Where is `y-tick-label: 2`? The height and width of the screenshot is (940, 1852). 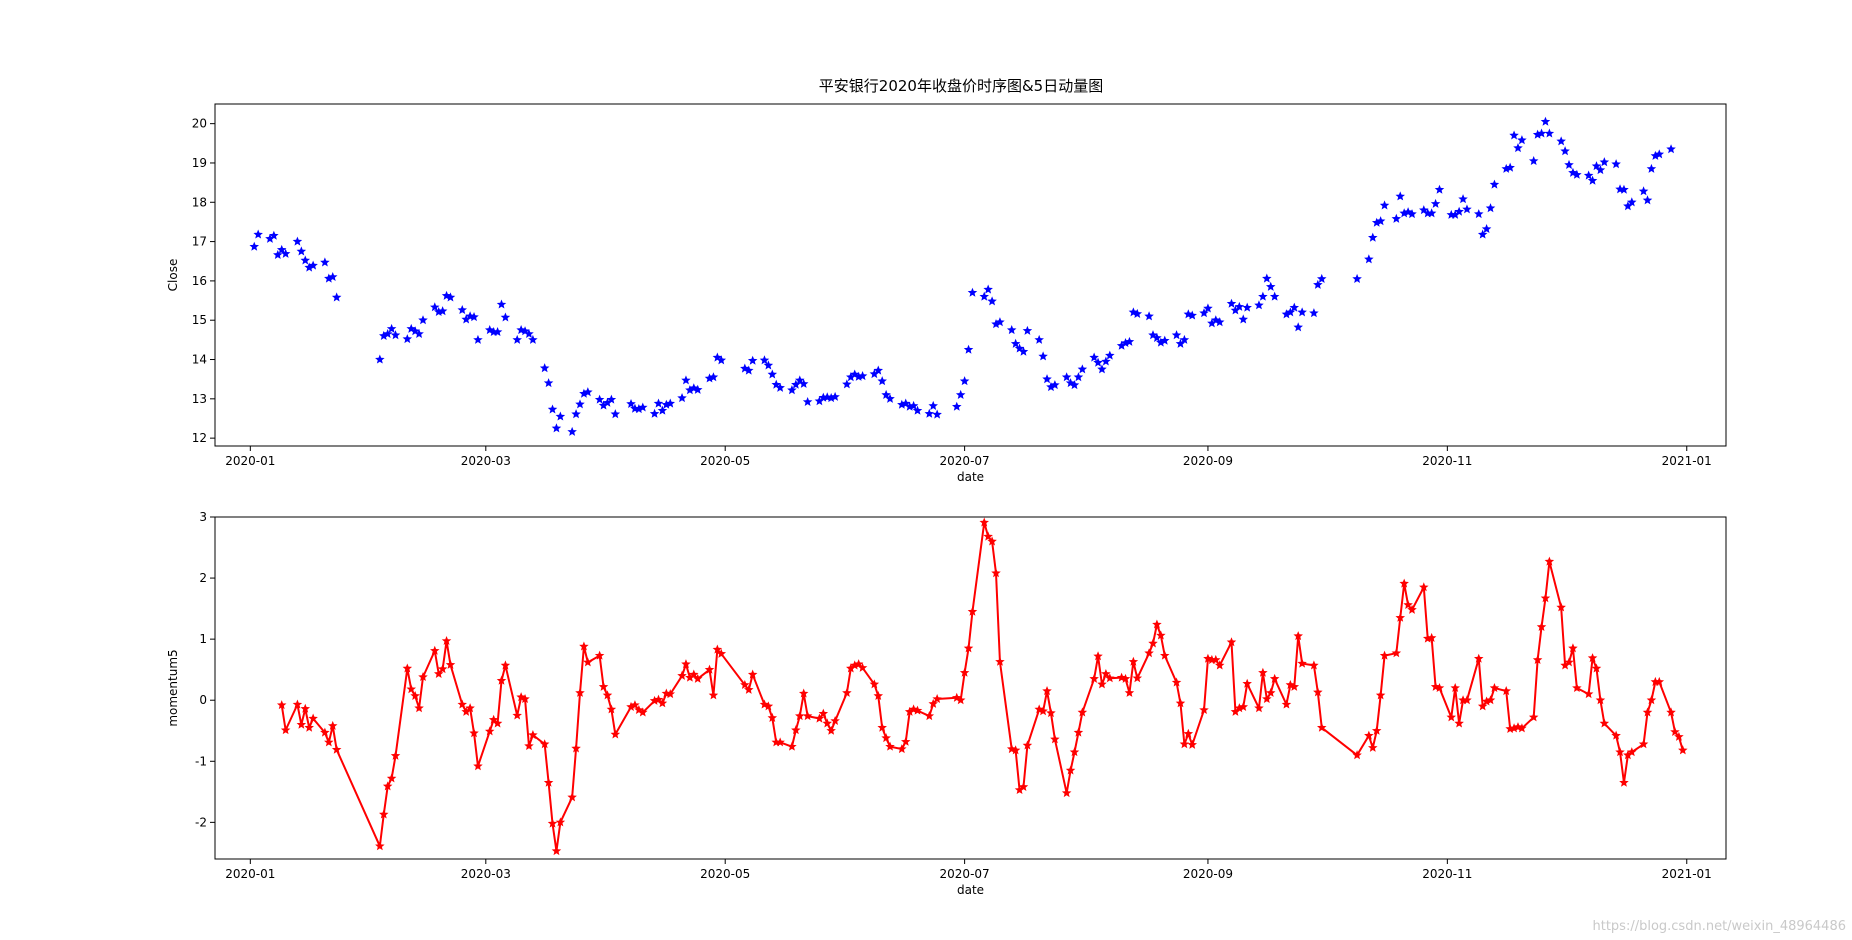 y-tick-label: 2 is located at coordinates (203, 578).